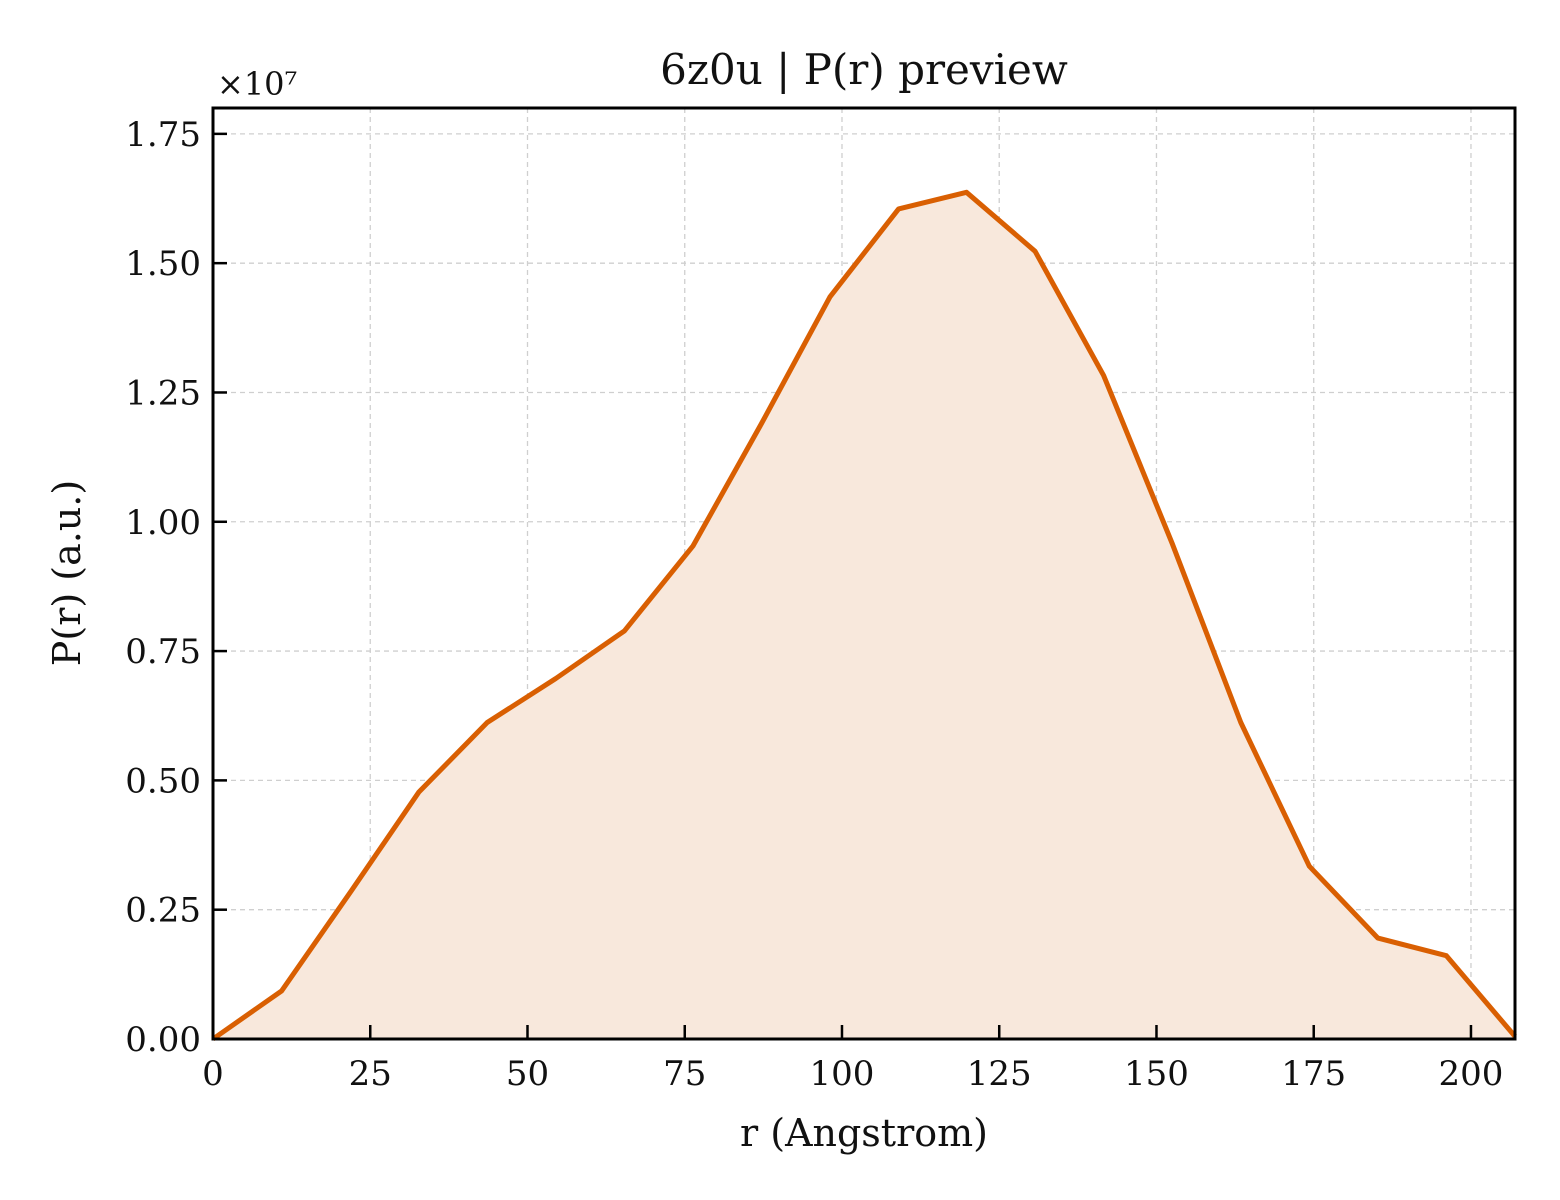 The image size is (1560, 1200). What do you see at coordinates (527, 1074) in the screenshot?
I see `x-tick-label: 50` at bounding box center [527, 1074].